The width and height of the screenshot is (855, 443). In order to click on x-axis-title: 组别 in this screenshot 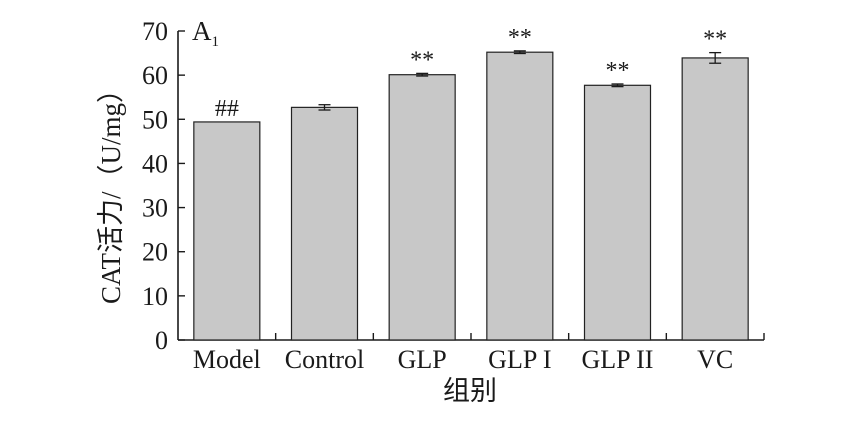, I will do `click(470, 391)`.